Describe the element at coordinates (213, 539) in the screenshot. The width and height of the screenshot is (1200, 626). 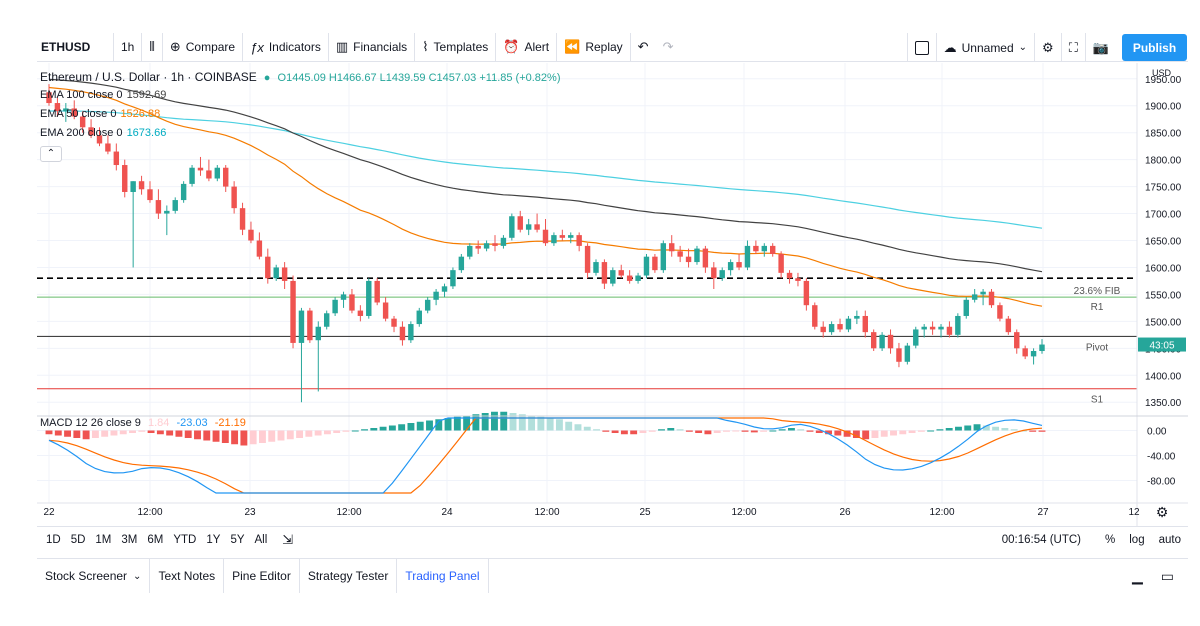
I see `range-button-1y: 1Y` at that location.